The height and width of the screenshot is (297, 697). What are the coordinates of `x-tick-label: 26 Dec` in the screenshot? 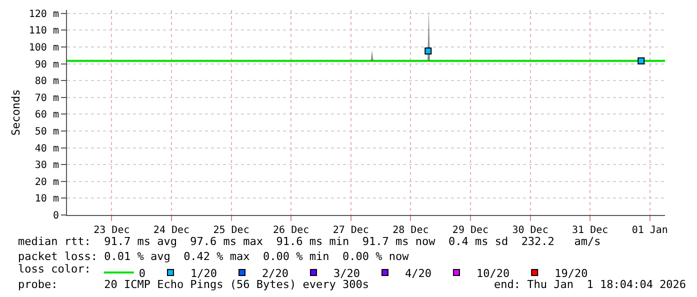 It's located at (291, 230).